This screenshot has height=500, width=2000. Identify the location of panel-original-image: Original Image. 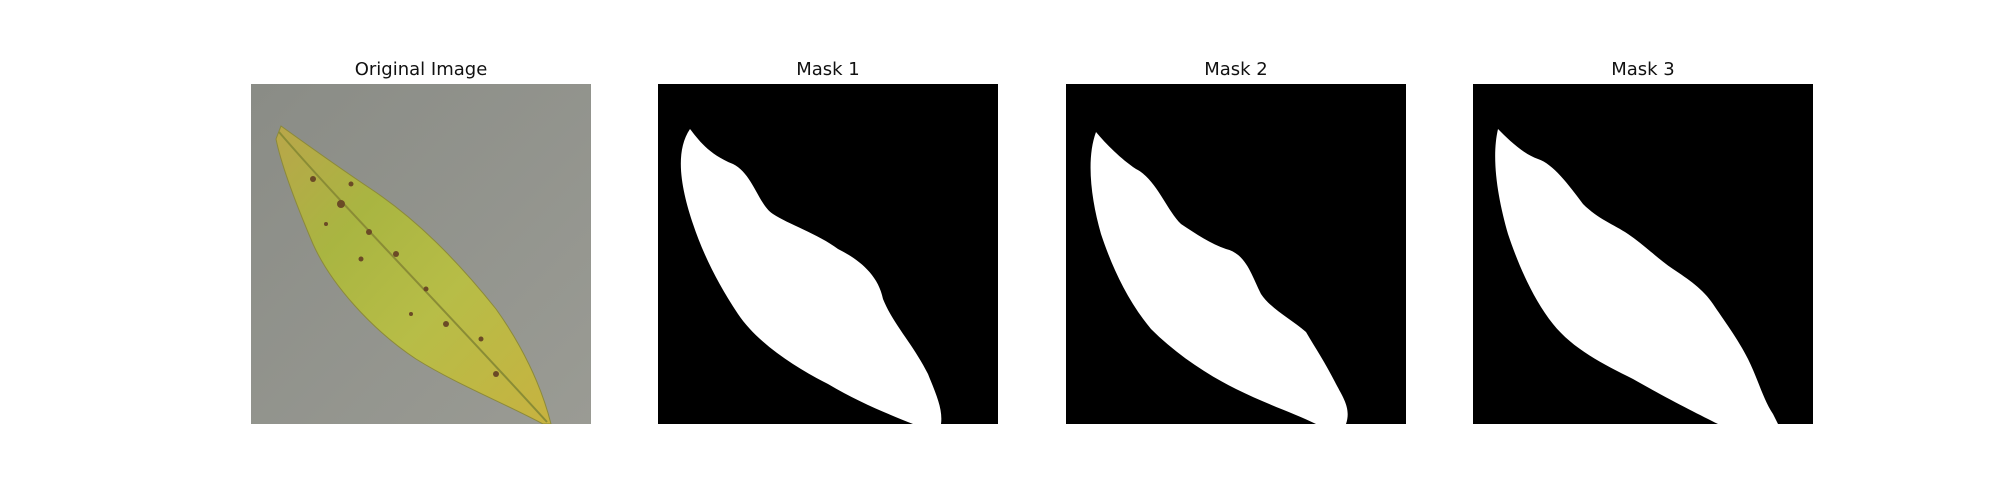
(421, 240).